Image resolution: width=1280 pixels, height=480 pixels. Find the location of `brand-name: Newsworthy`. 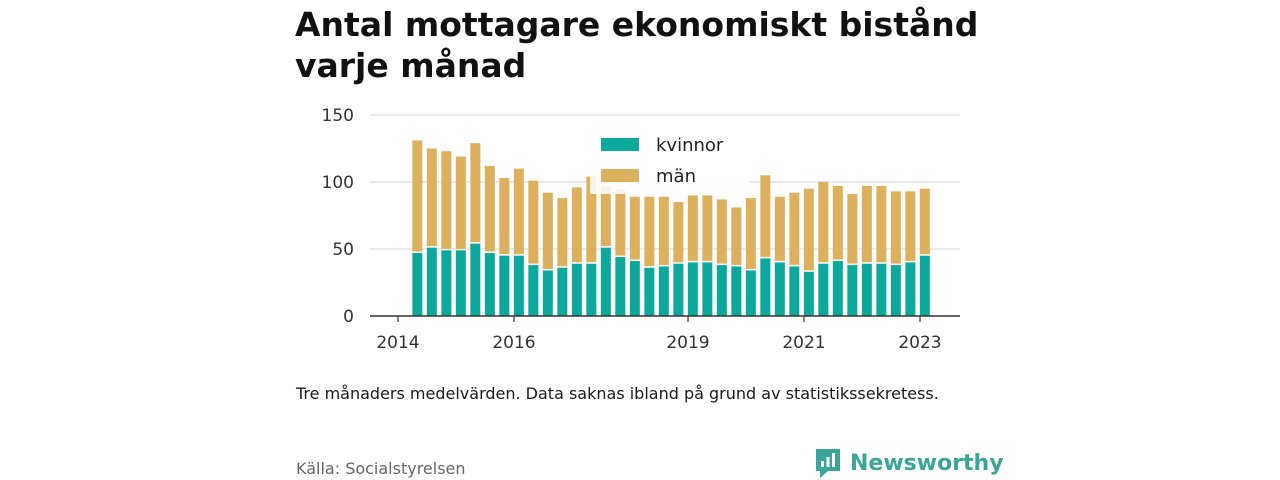

brand-name: Newsworthy is located at coordinates (927, 463).